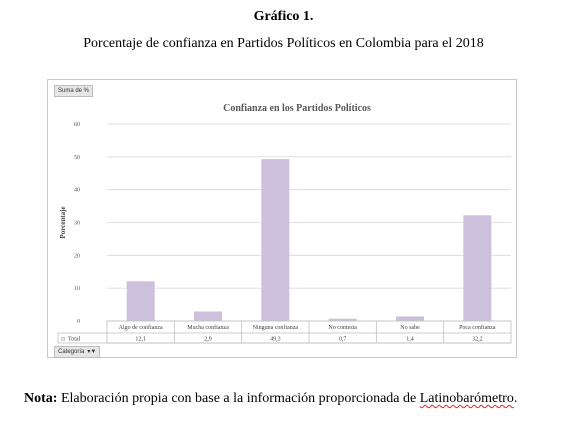 This screenshot has width=567, height=427. Describe the element at coordinates (275, 340) in the screenshot. I see `data-label: 49,3` at that location.